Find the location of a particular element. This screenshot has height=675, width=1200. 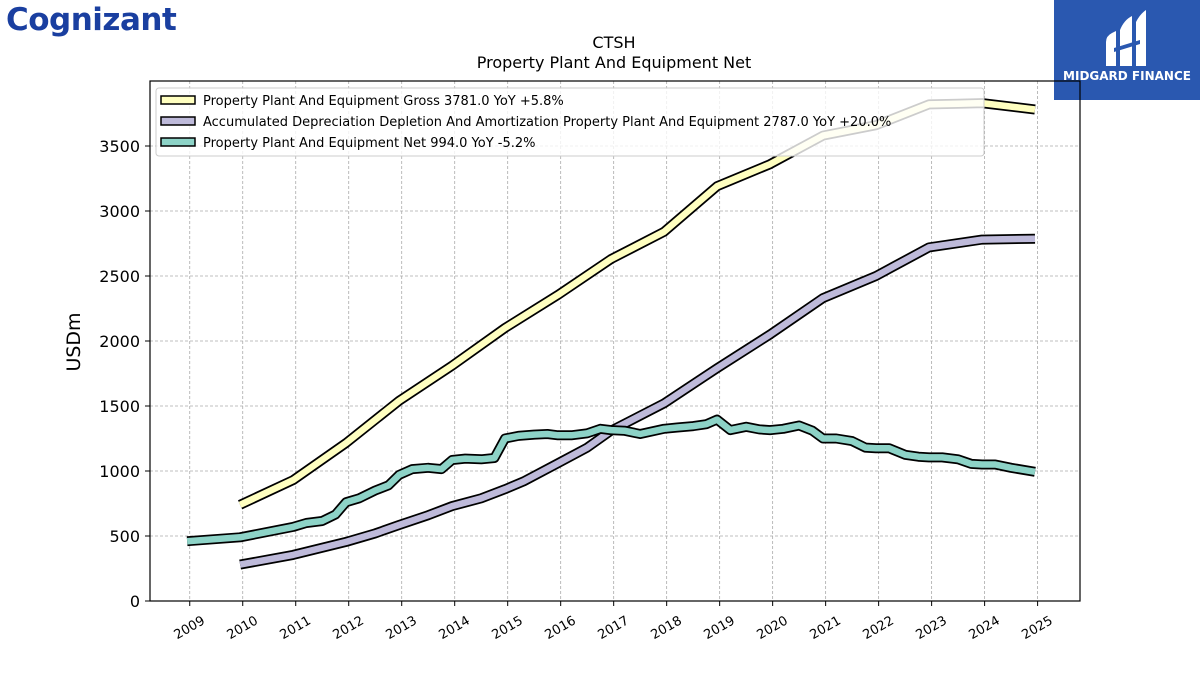

y-tick-label: 2000 is located at coordinates (119, 341).